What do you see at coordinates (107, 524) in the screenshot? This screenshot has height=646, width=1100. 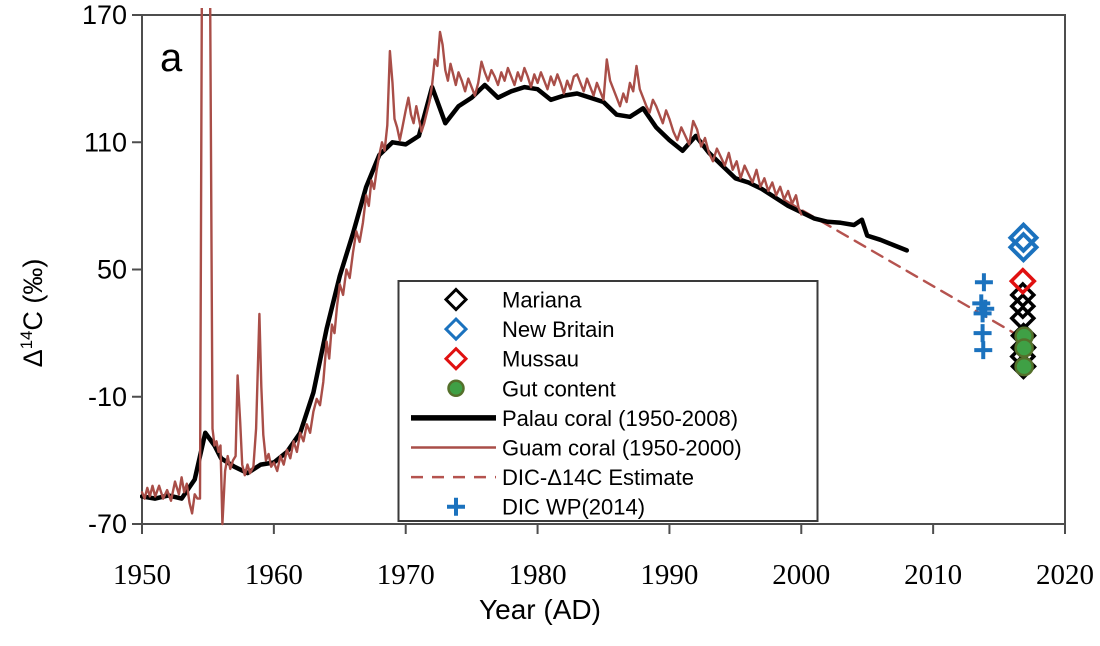 I see `y-tick-label: -70` at bounding box center [107, 524].